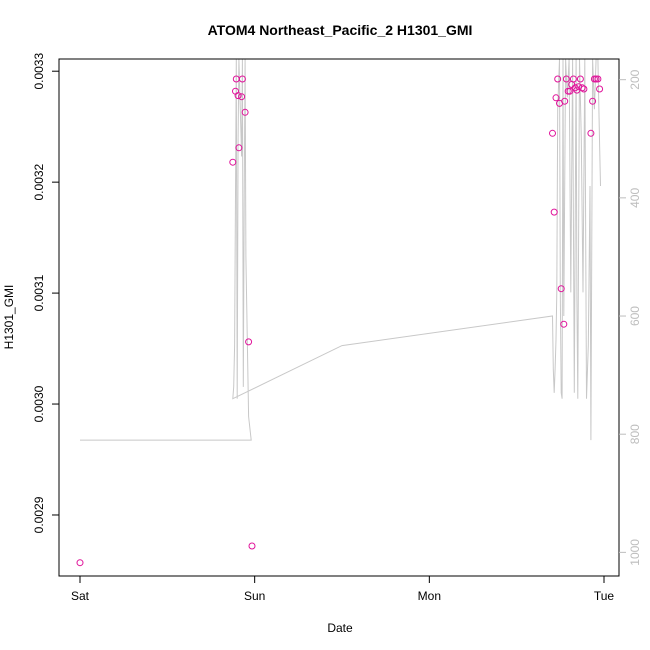 The width and height of the screenshot is (650, 650). I want to click on chart-title: ATOM4 Northeast_Pacific_2 H1301_GMI, so click(340, 30).